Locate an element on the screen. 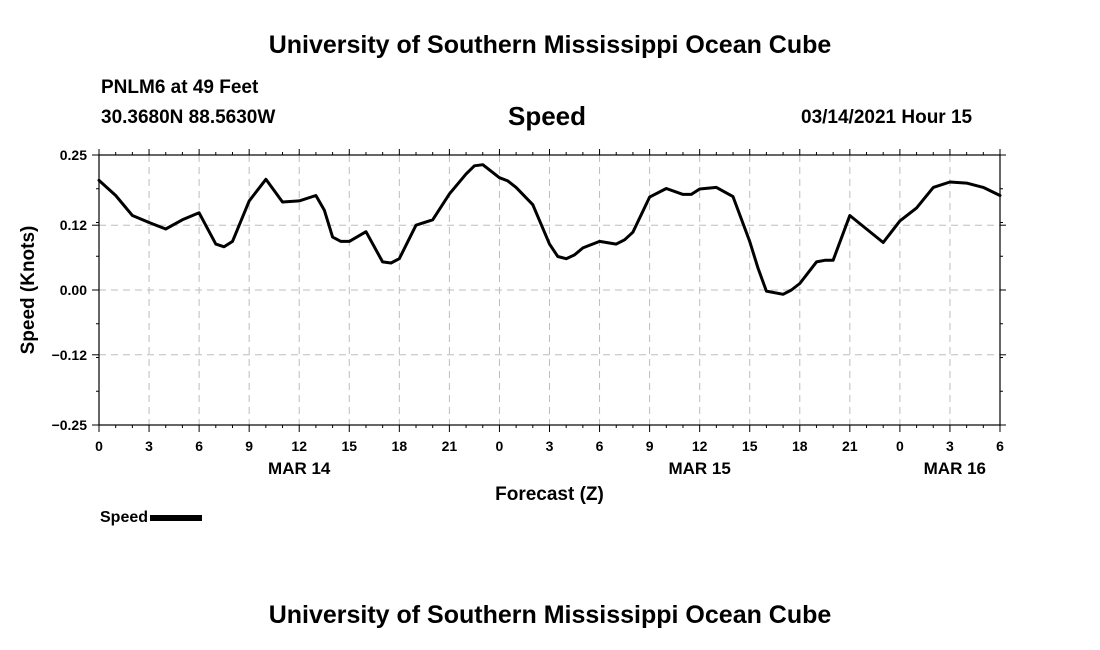  x-axis-label: Forecast (Z) is located at coordinates (549, 494).